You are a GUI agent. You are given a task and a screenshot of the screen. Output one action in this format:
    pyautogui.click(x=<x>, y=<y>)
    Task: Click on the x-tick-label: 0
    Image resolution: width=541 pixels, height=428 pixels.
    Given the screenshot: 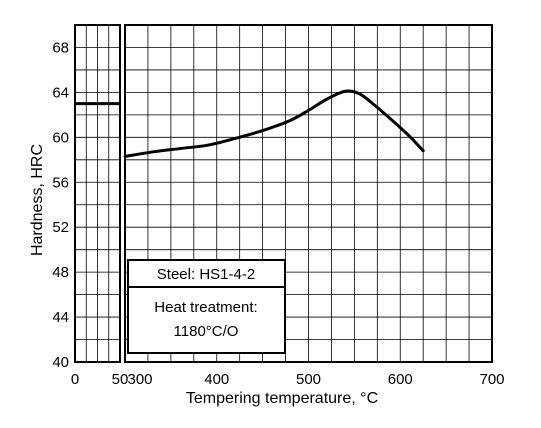 What is the action you would take?
    pyautogui.click(x=75, y=379)
    